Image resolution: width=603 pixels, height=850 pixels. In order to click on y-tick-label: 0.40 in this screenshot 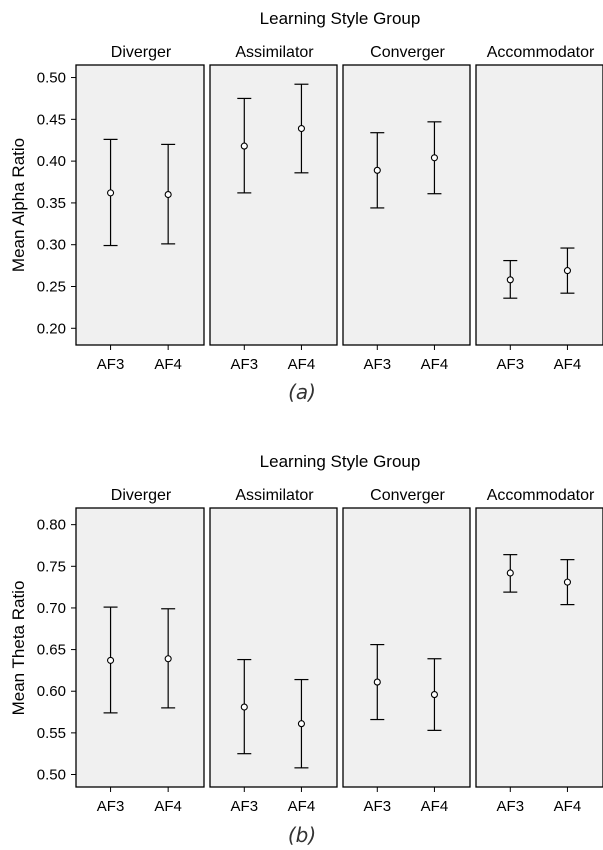, I will do `click(51, 161)`.